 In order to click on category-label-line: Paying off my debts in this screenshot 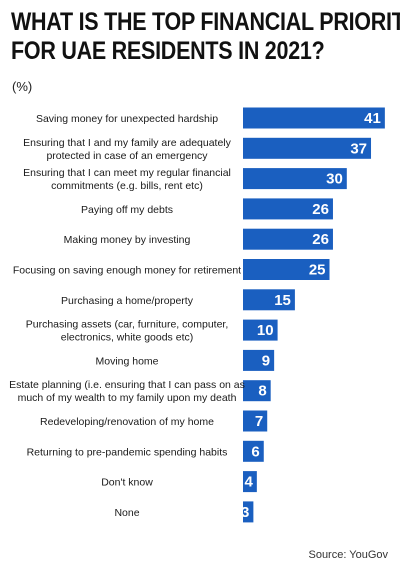, I will do `click(127, 210)`.